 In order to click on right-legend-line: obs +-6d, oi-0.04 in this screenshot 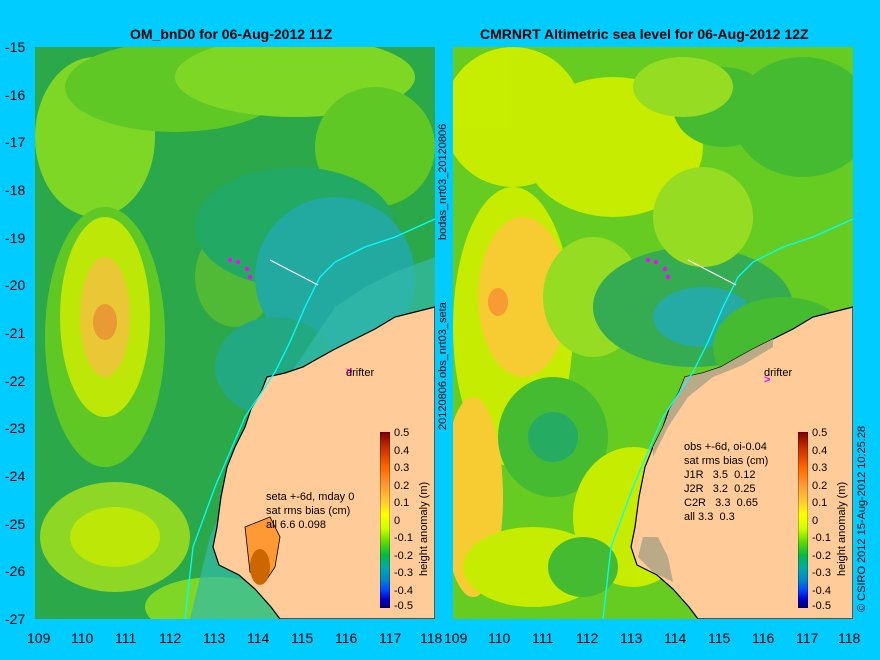, I will do `click(725, 447)`.